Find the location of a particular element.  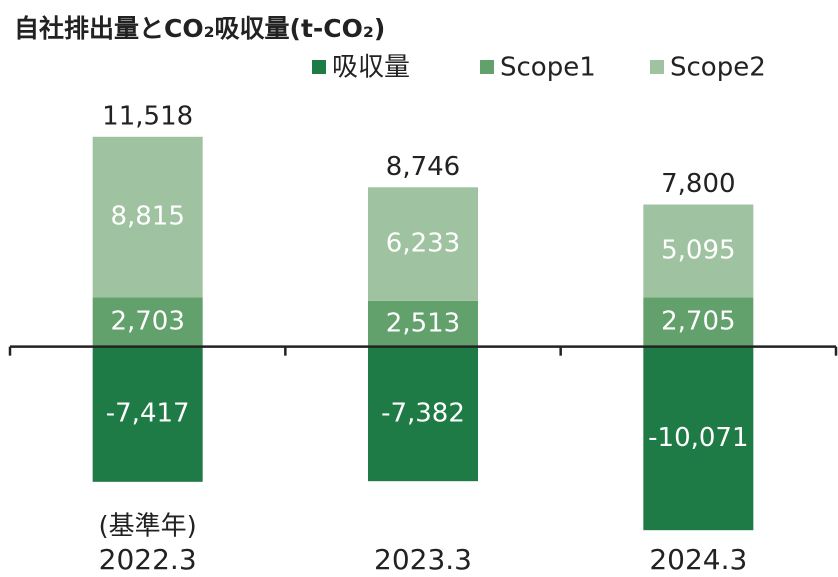

legend-label: Scope2 is located at coordinates (718, 68).